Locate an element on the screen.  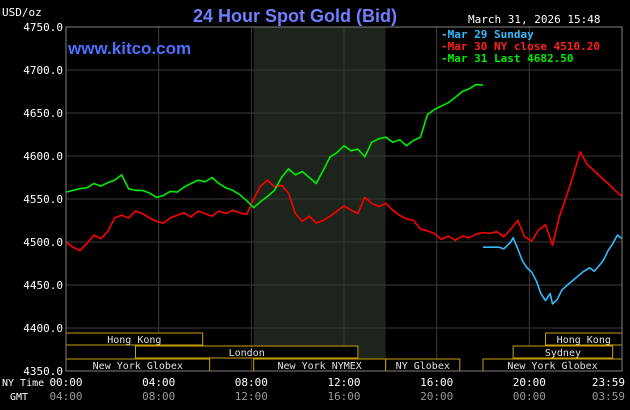
y-tick-label: 4350.0 is located at coordinates (43, 371).